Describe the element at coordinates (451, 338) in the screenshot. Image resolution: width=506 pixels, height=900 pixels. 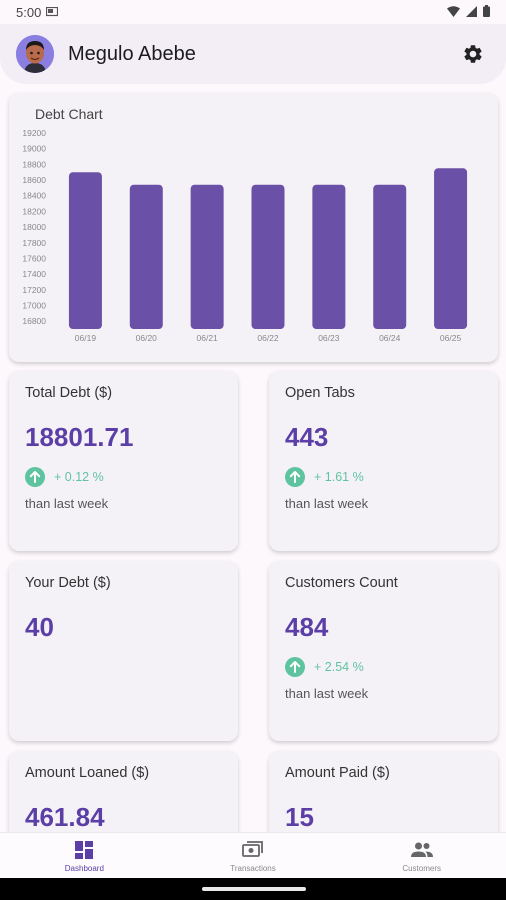
I see `x-tick-label: 06/25` at that location.